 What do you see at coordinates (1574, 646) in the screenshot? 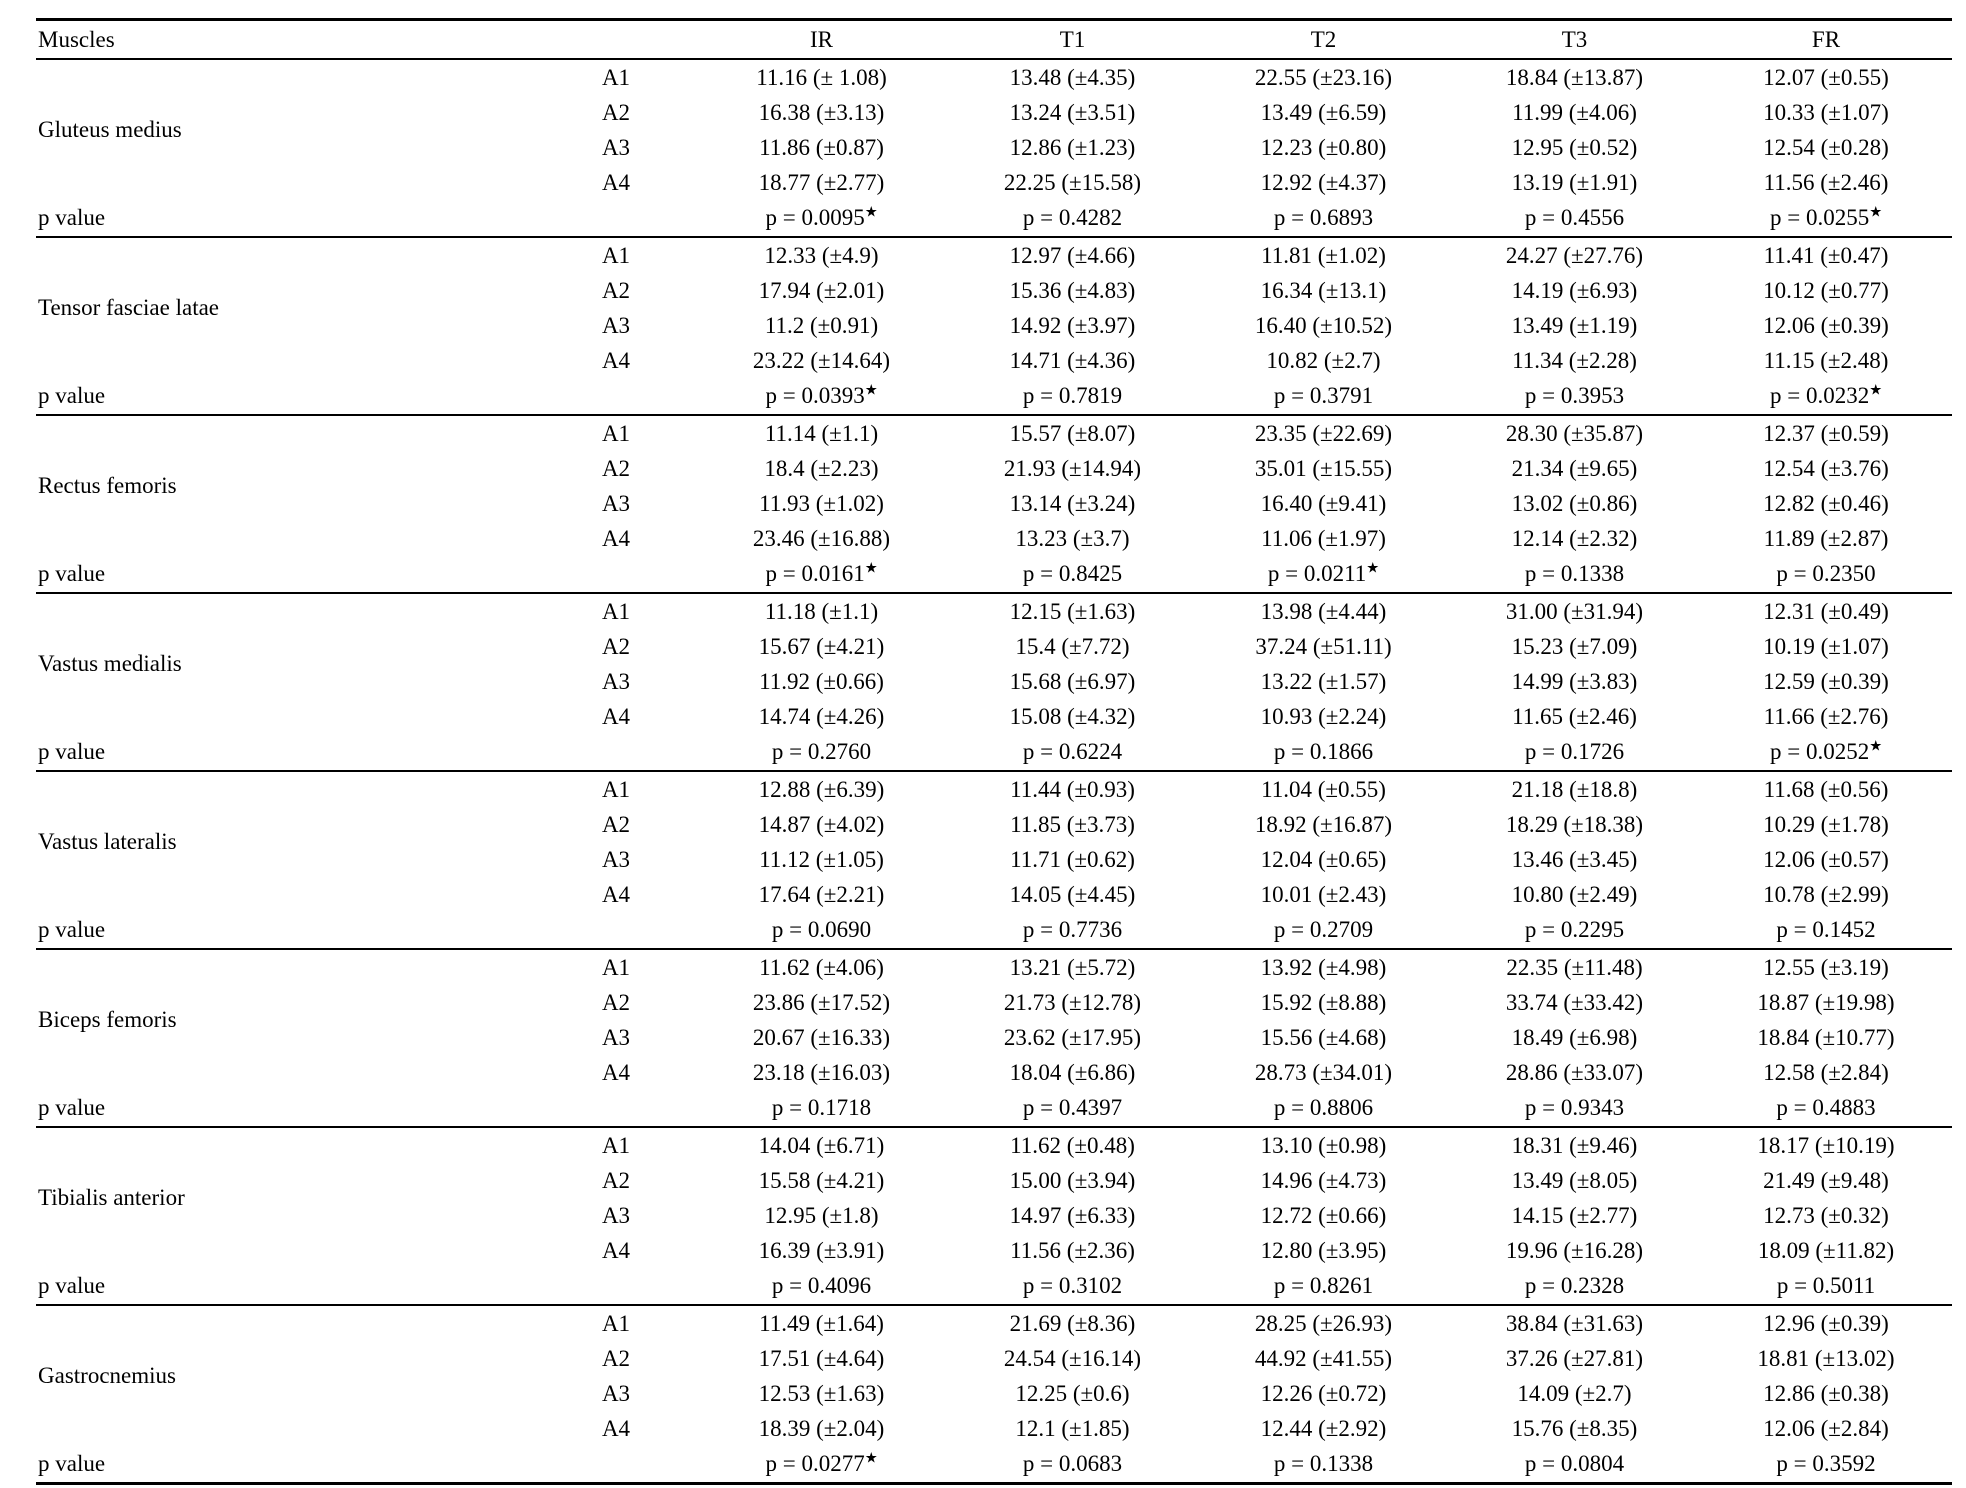
I see `value-cell: 15.23 (±7.09)` at bounding box center [1574, 646].